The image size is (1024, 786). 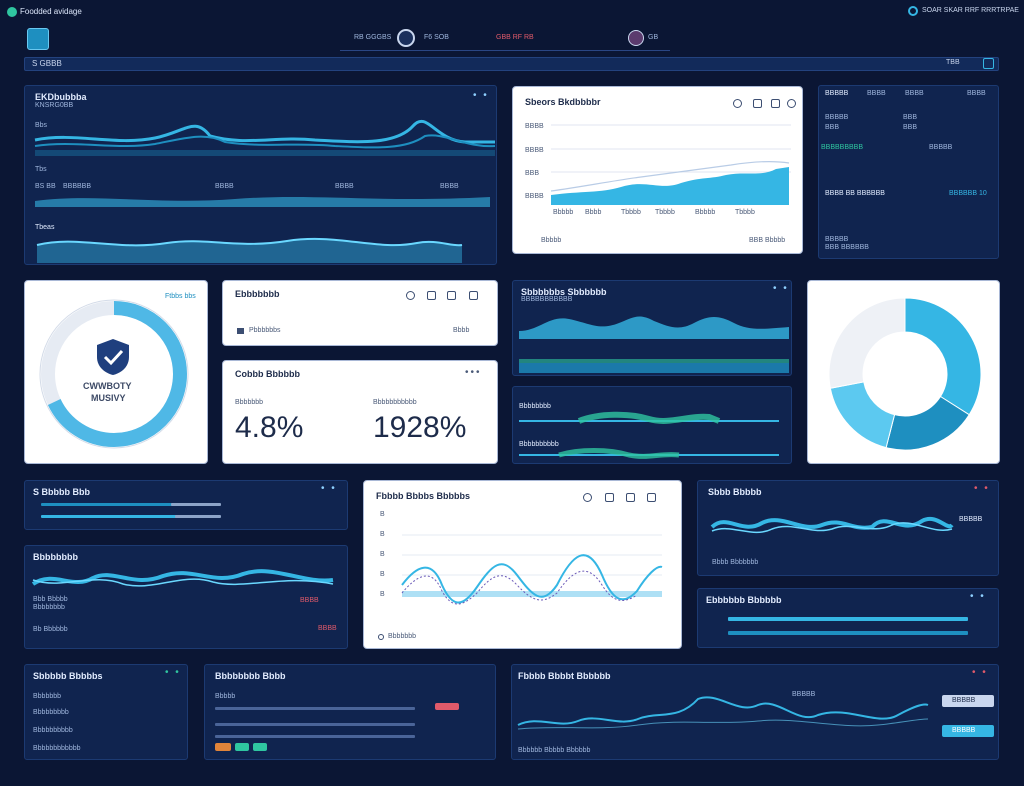 I want to click on nav-center-icon, so click(x=406, y=38).